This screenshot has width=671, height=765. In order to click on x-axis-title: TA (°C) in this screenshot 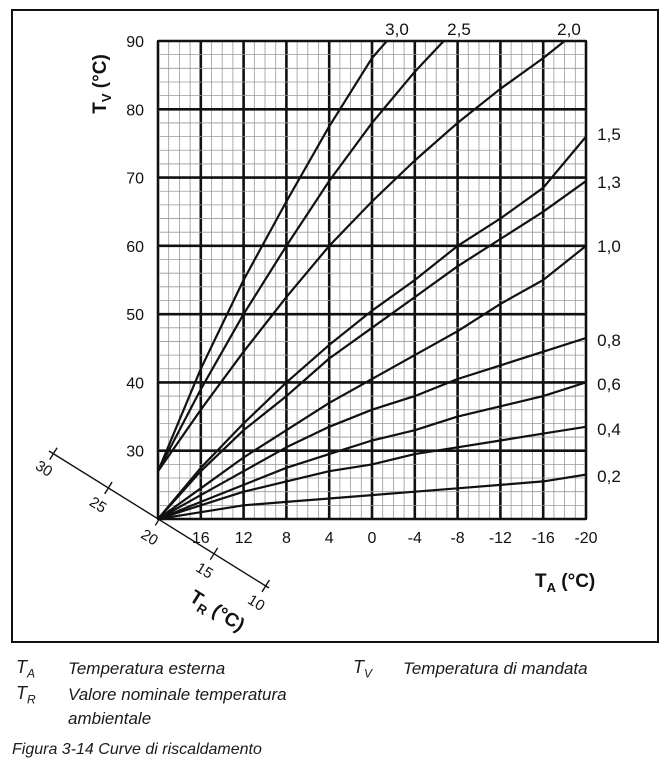, I will do `click(565, 583)`.